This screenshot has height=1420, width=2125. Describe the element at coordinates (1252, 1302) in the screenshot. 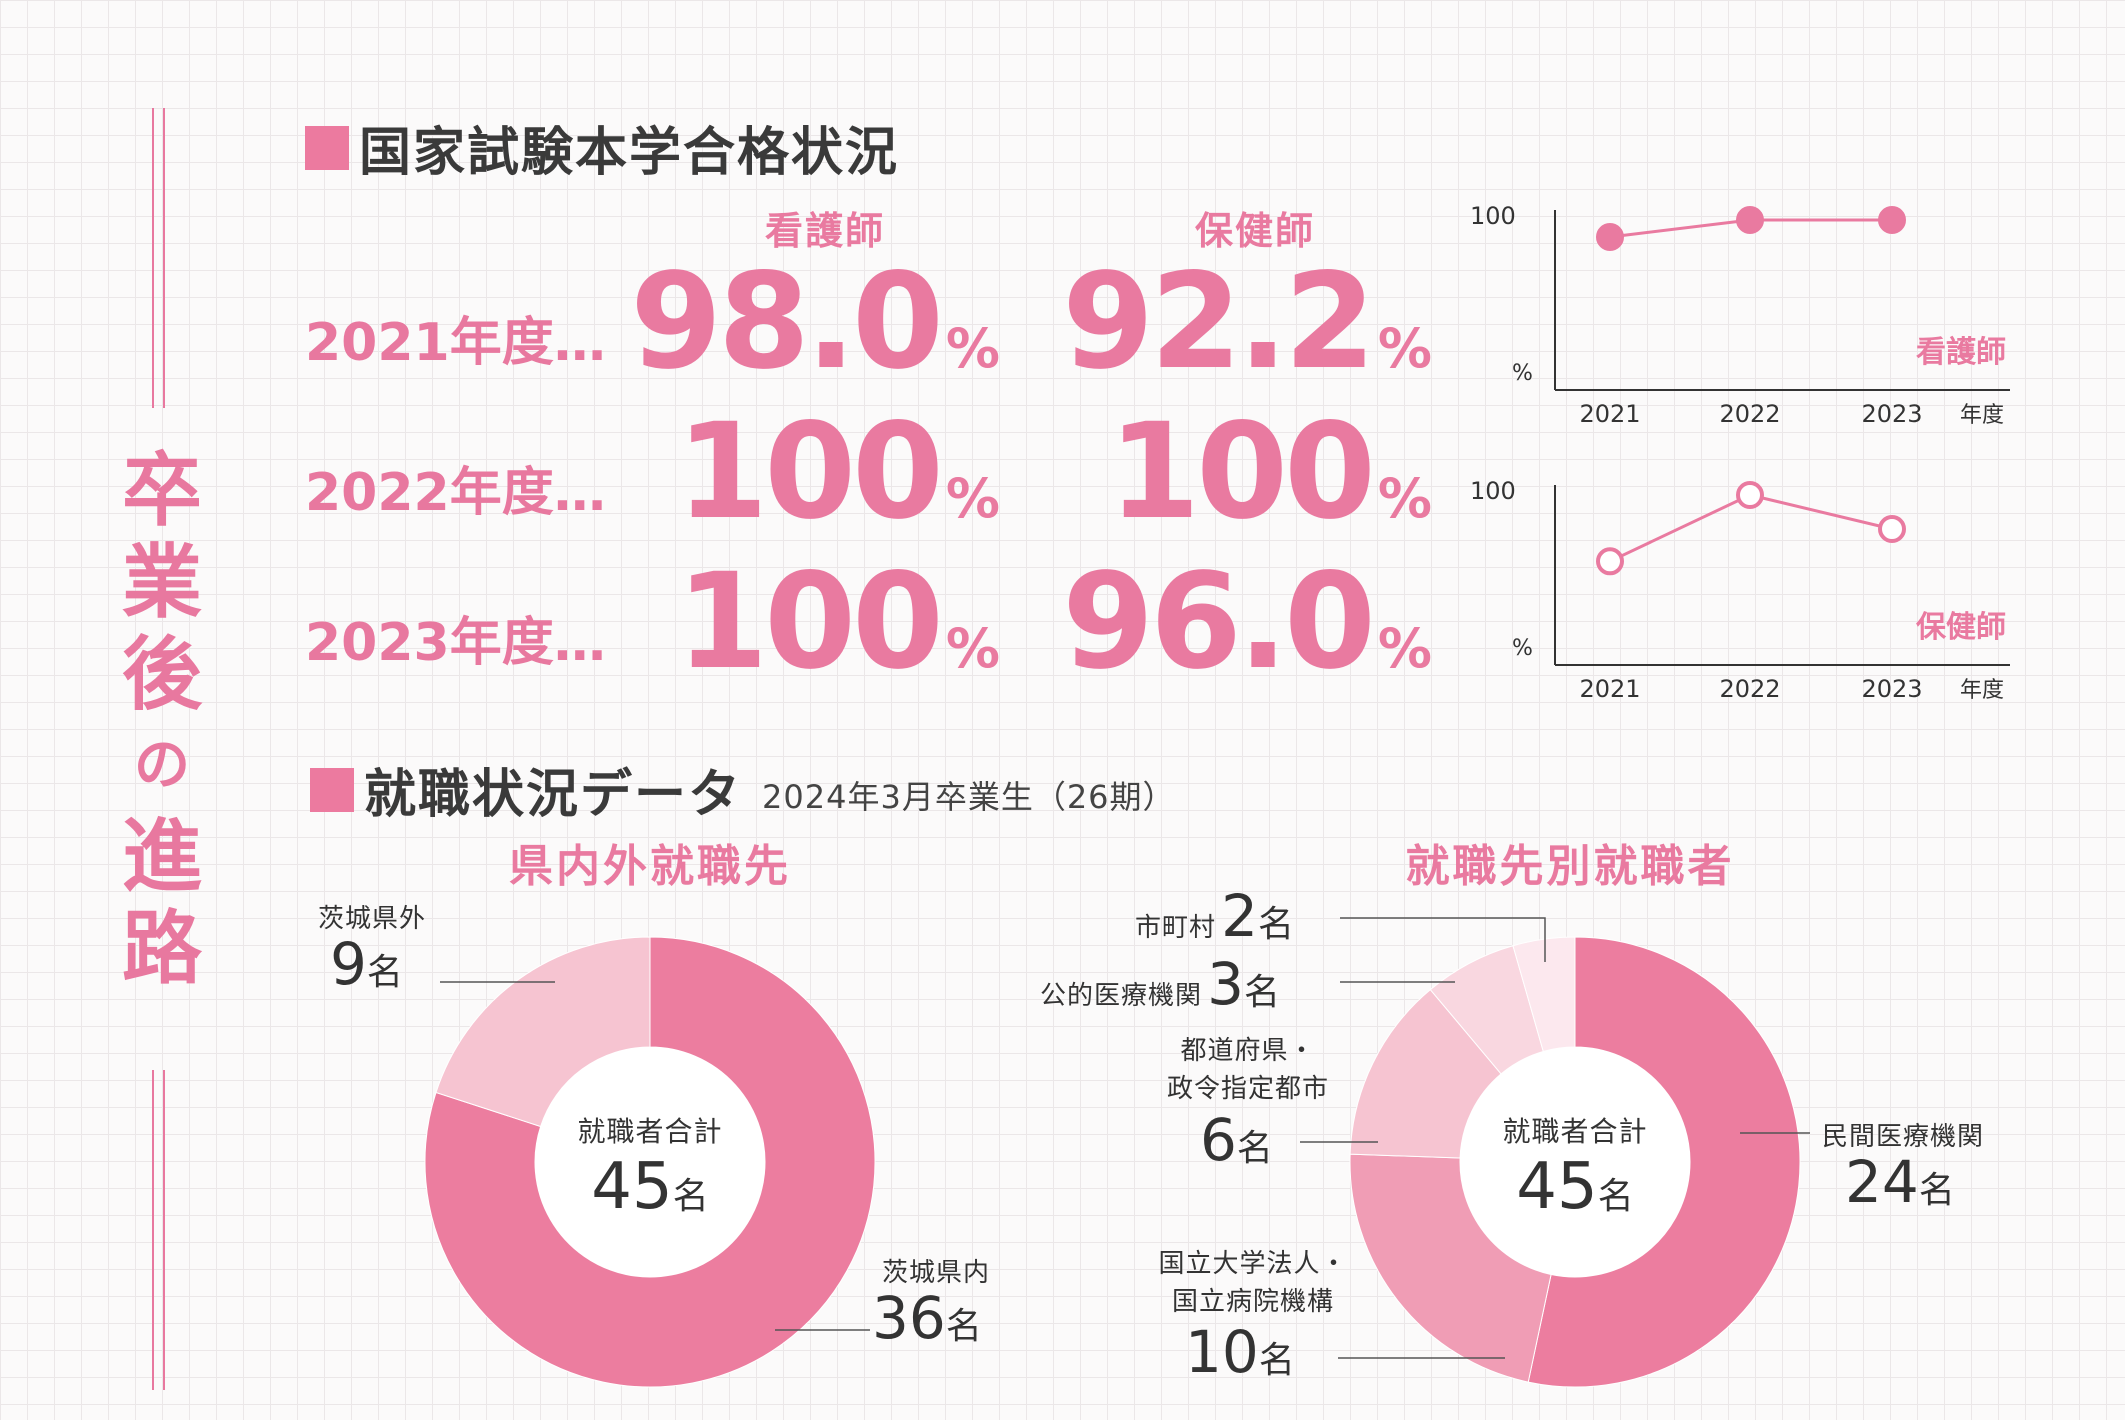

I see `slice-label: 国立病院機構` at that location.